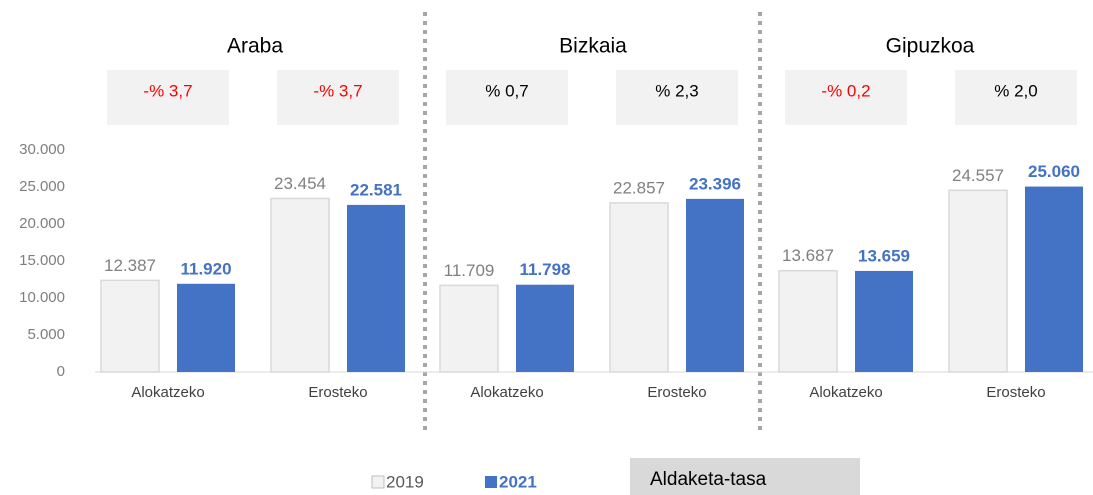 The width and height of the screenshot is (1093, 495). Describe the element at coordinates (42, 149) in the screenshot. I see `y-tick-label: 30.000` at that location.